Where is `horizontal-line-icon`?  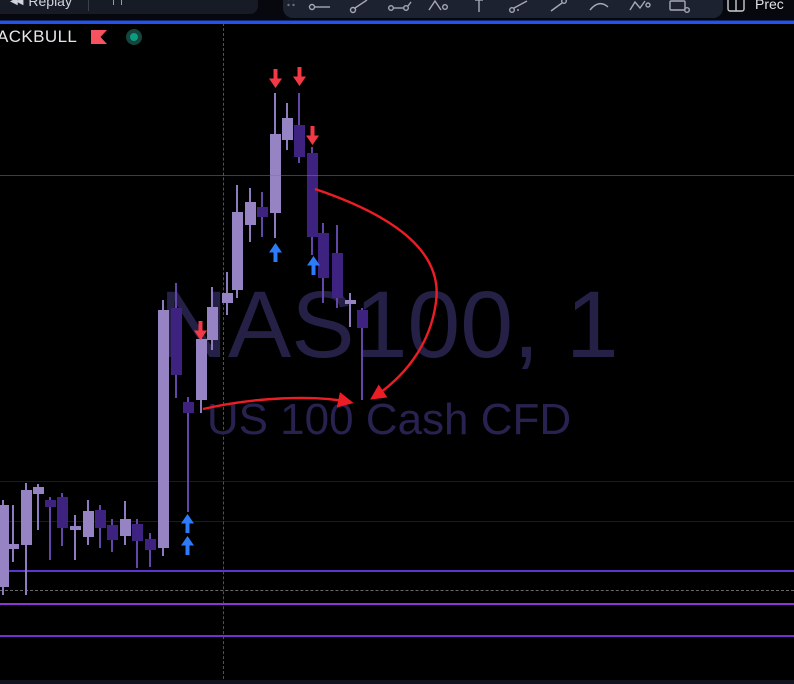 horizontal-line-icon is located at coordinates (320, 8).